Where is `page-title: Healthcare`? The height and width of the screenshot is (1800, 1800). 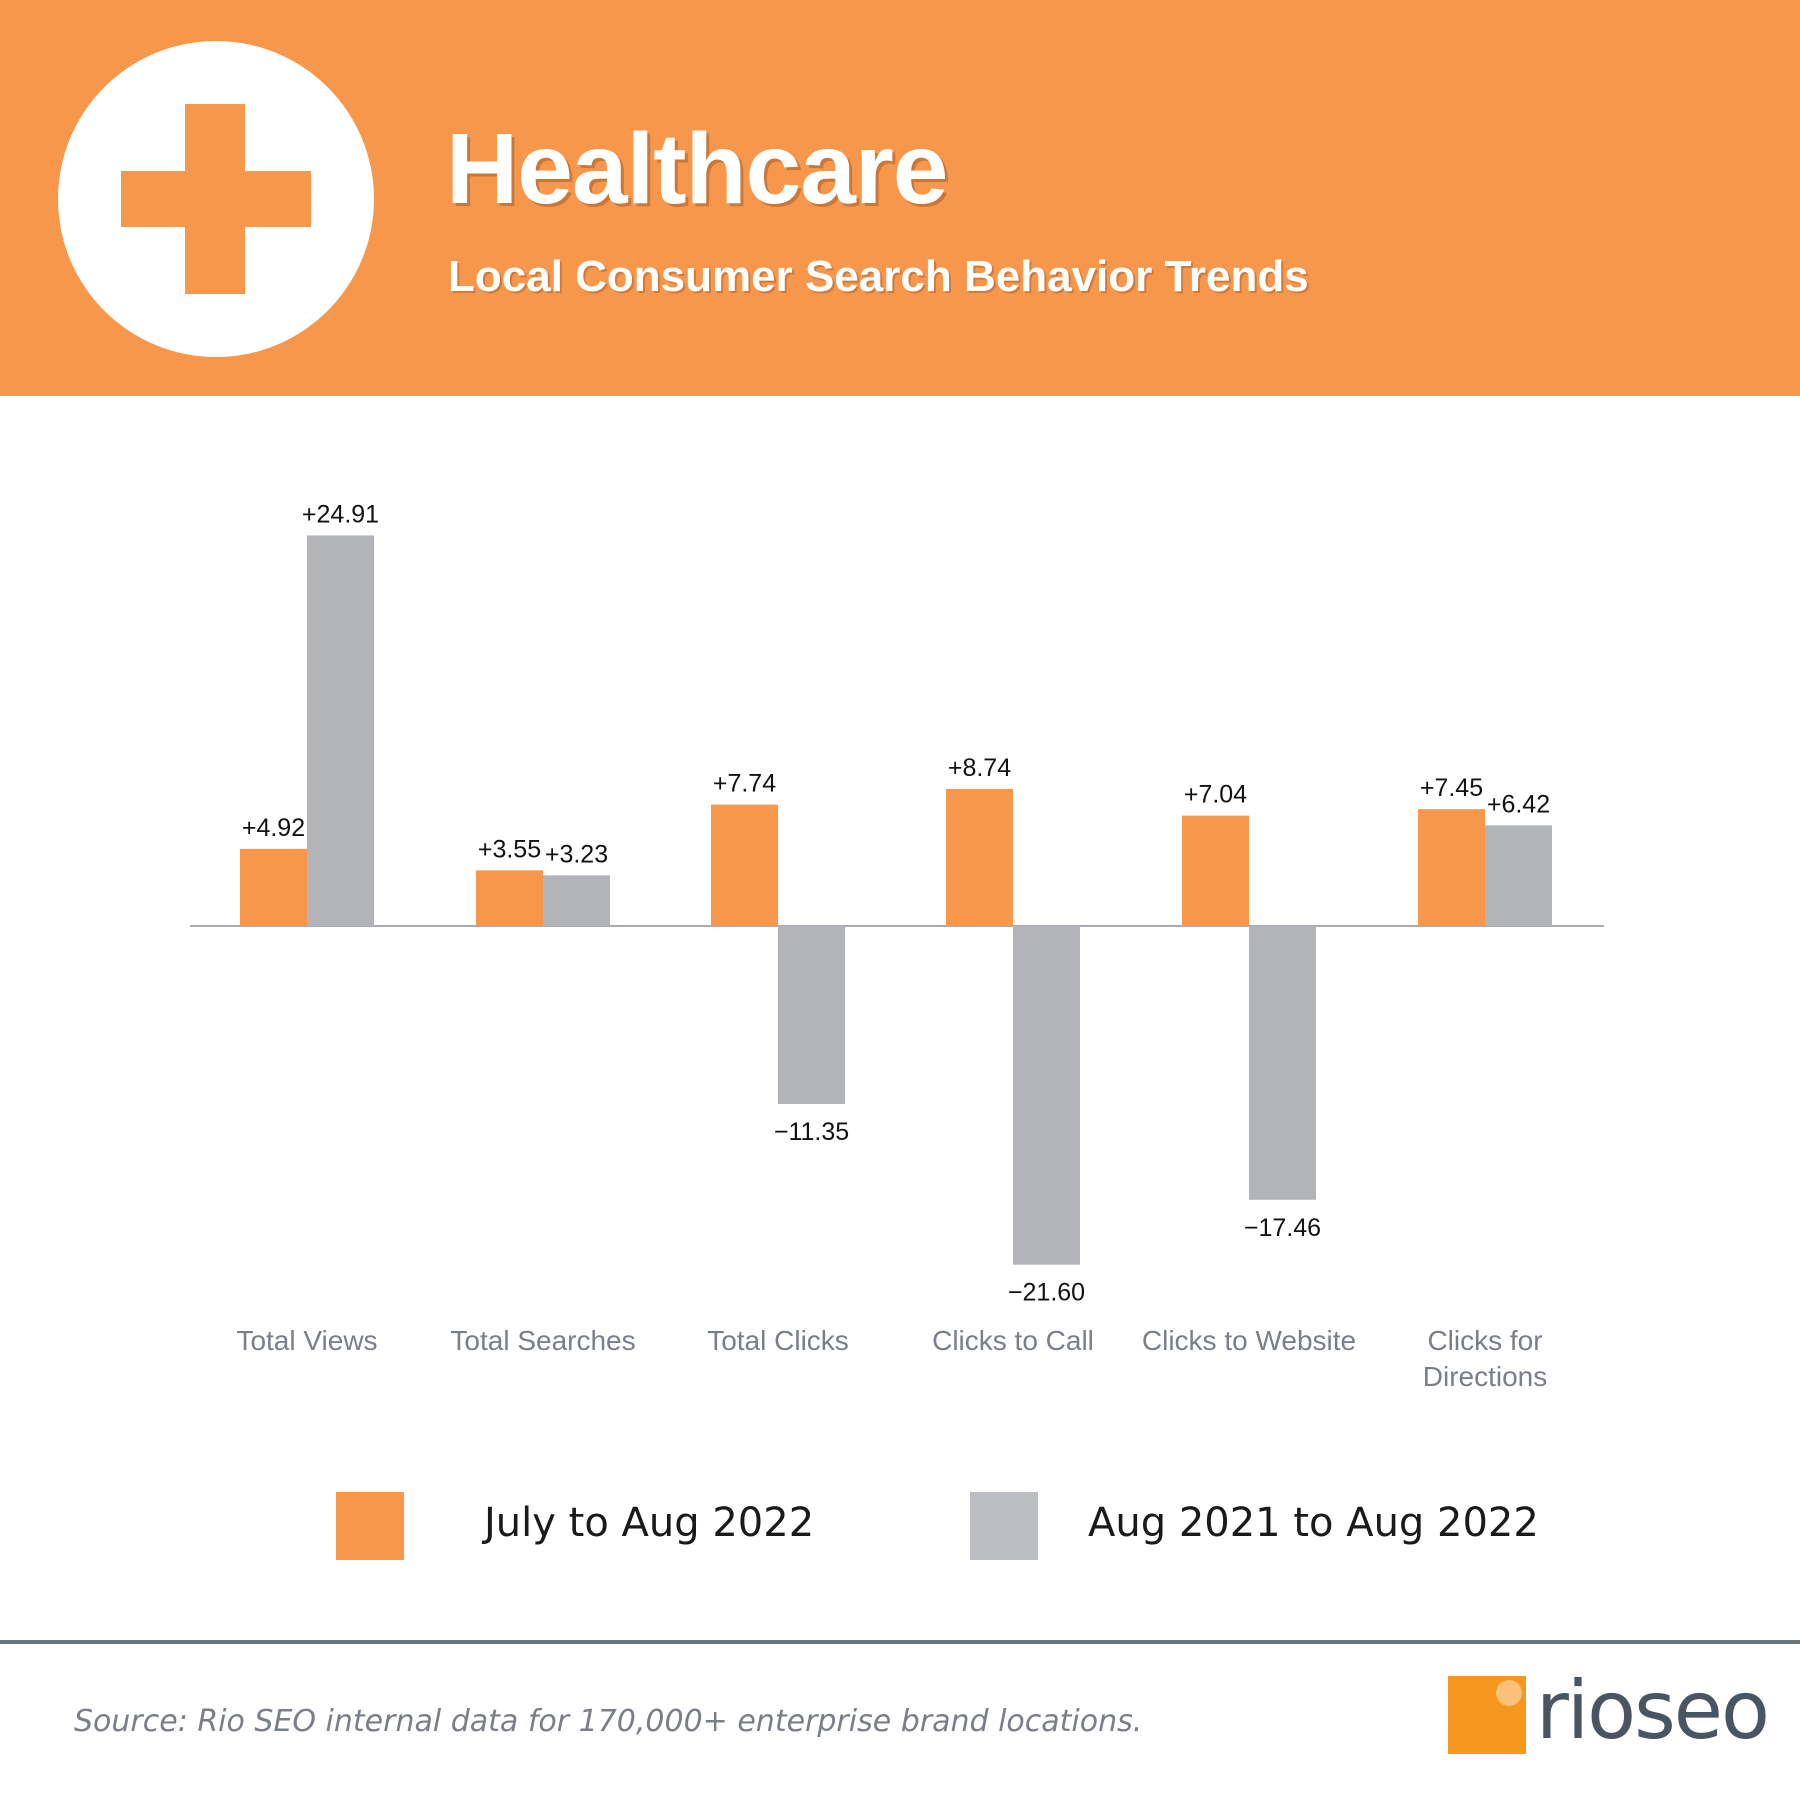
page-title: Healthcare is located at coordinates (697, 169).